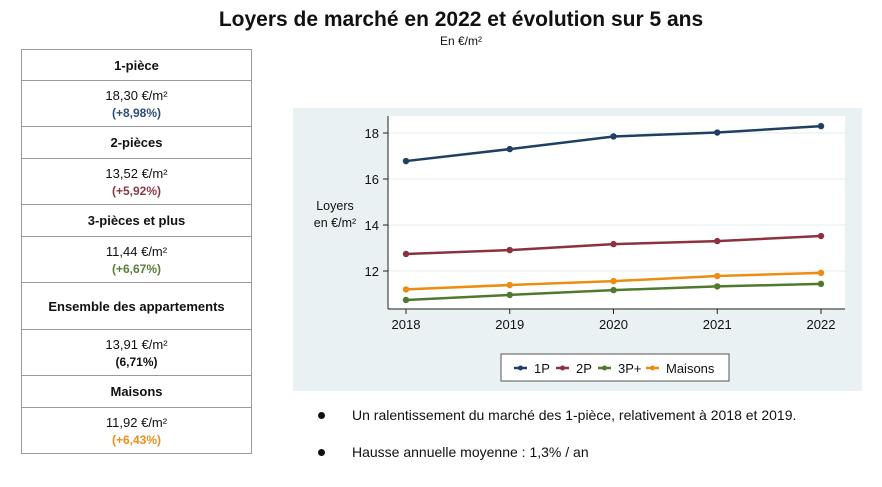  Describe the element at coordinates (372, 133) in the screenshot. I see `y-tick-label: 18` at that location.